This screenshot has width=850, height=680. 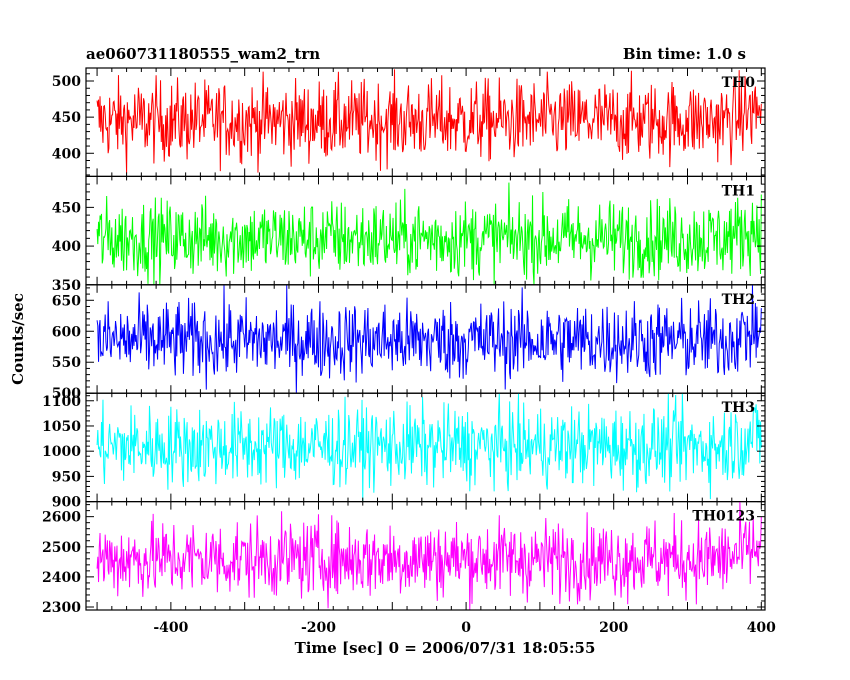 What do you see at coordinates (61, 452) in the screenshot?
I see `y-tick-label: 1000` at bounding box center [61, 452].